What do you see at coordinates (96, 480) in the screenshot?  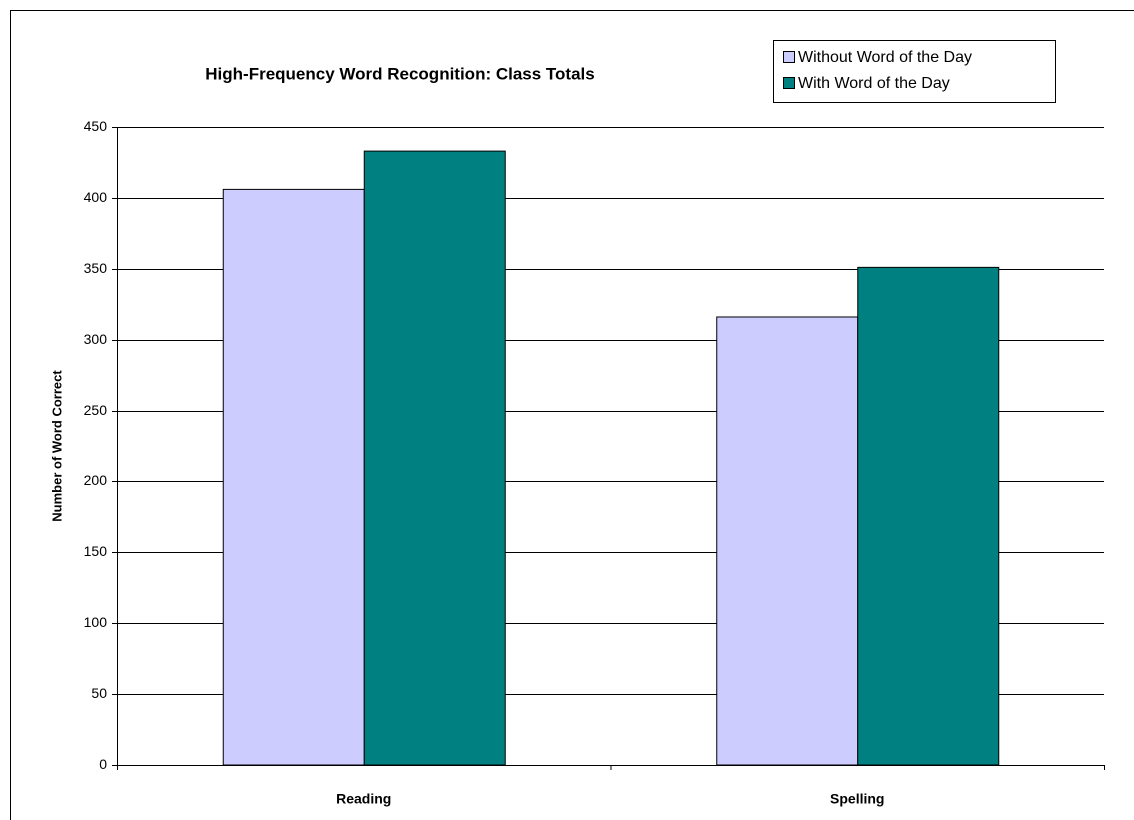 I see `y-tick-label: 200` at bounding box center [96, 480].